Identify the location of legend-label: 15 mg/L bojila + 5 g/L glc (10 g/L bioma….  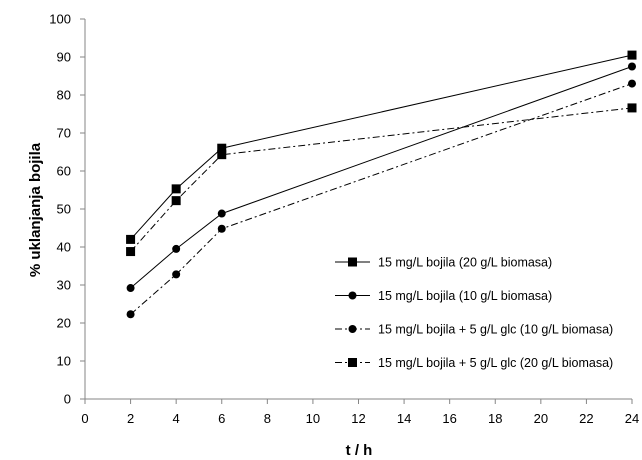
(495, 330).